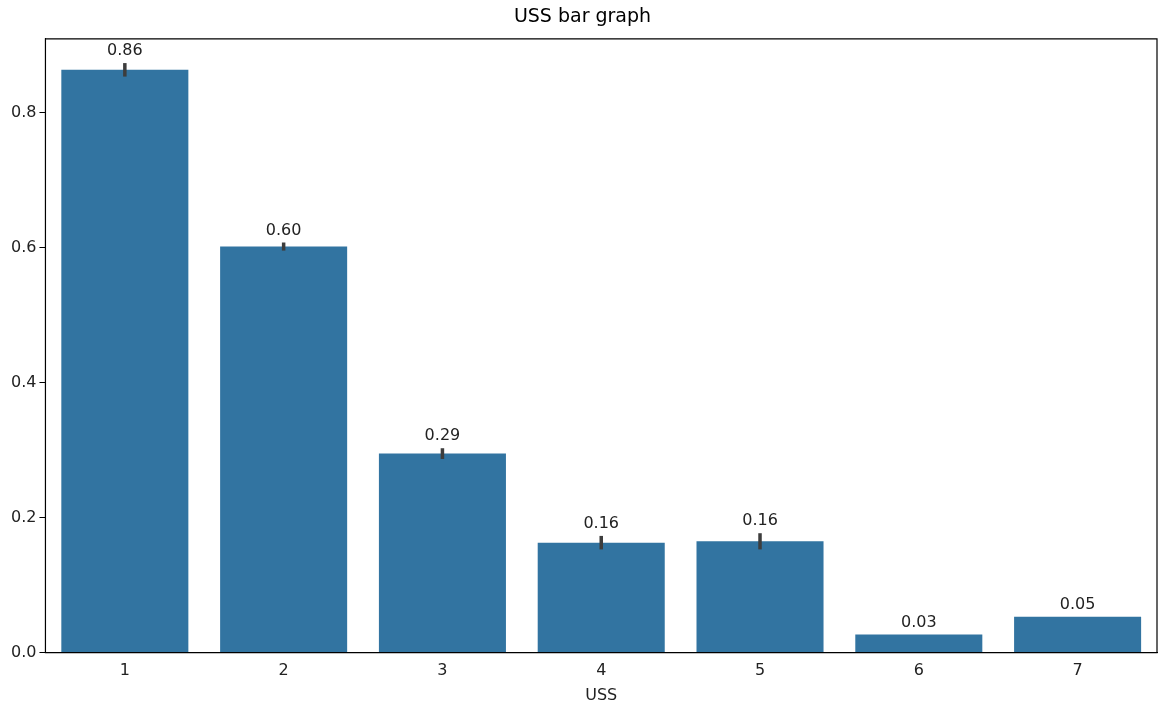 This screenshot has width=1171, height=707. What do you see at coordinates (283, 229) in the screenshot?
I see `data-label: 0.60` at bounding box center [283, 229].